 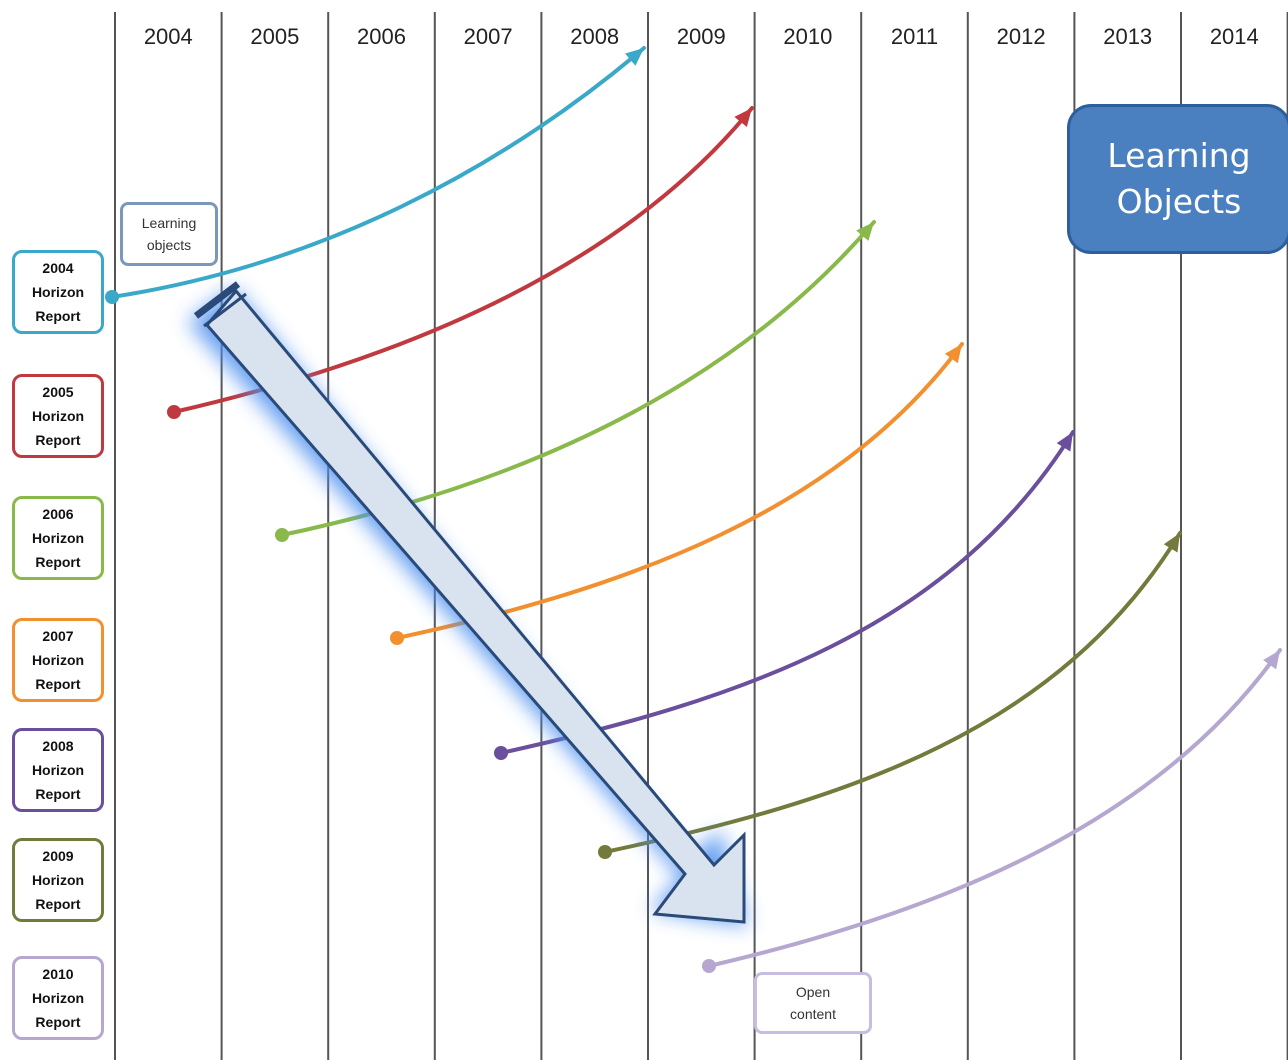 What do you see at coordinates (1177, 179) in the screenshot?
I see `learning-objects-title: Learning Objects` at bounding box center [1177, 179].